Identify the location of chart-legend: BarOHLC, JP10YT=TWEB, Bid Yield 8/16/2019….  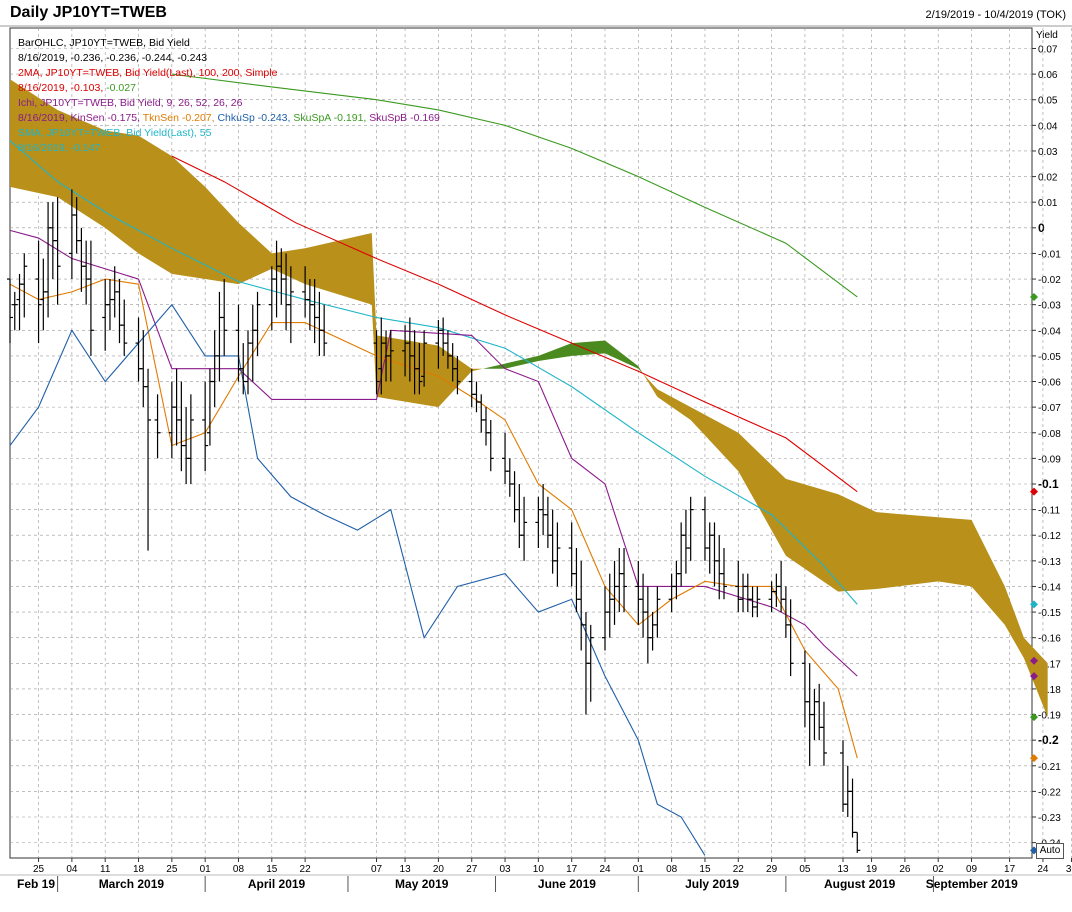
(229, 96).